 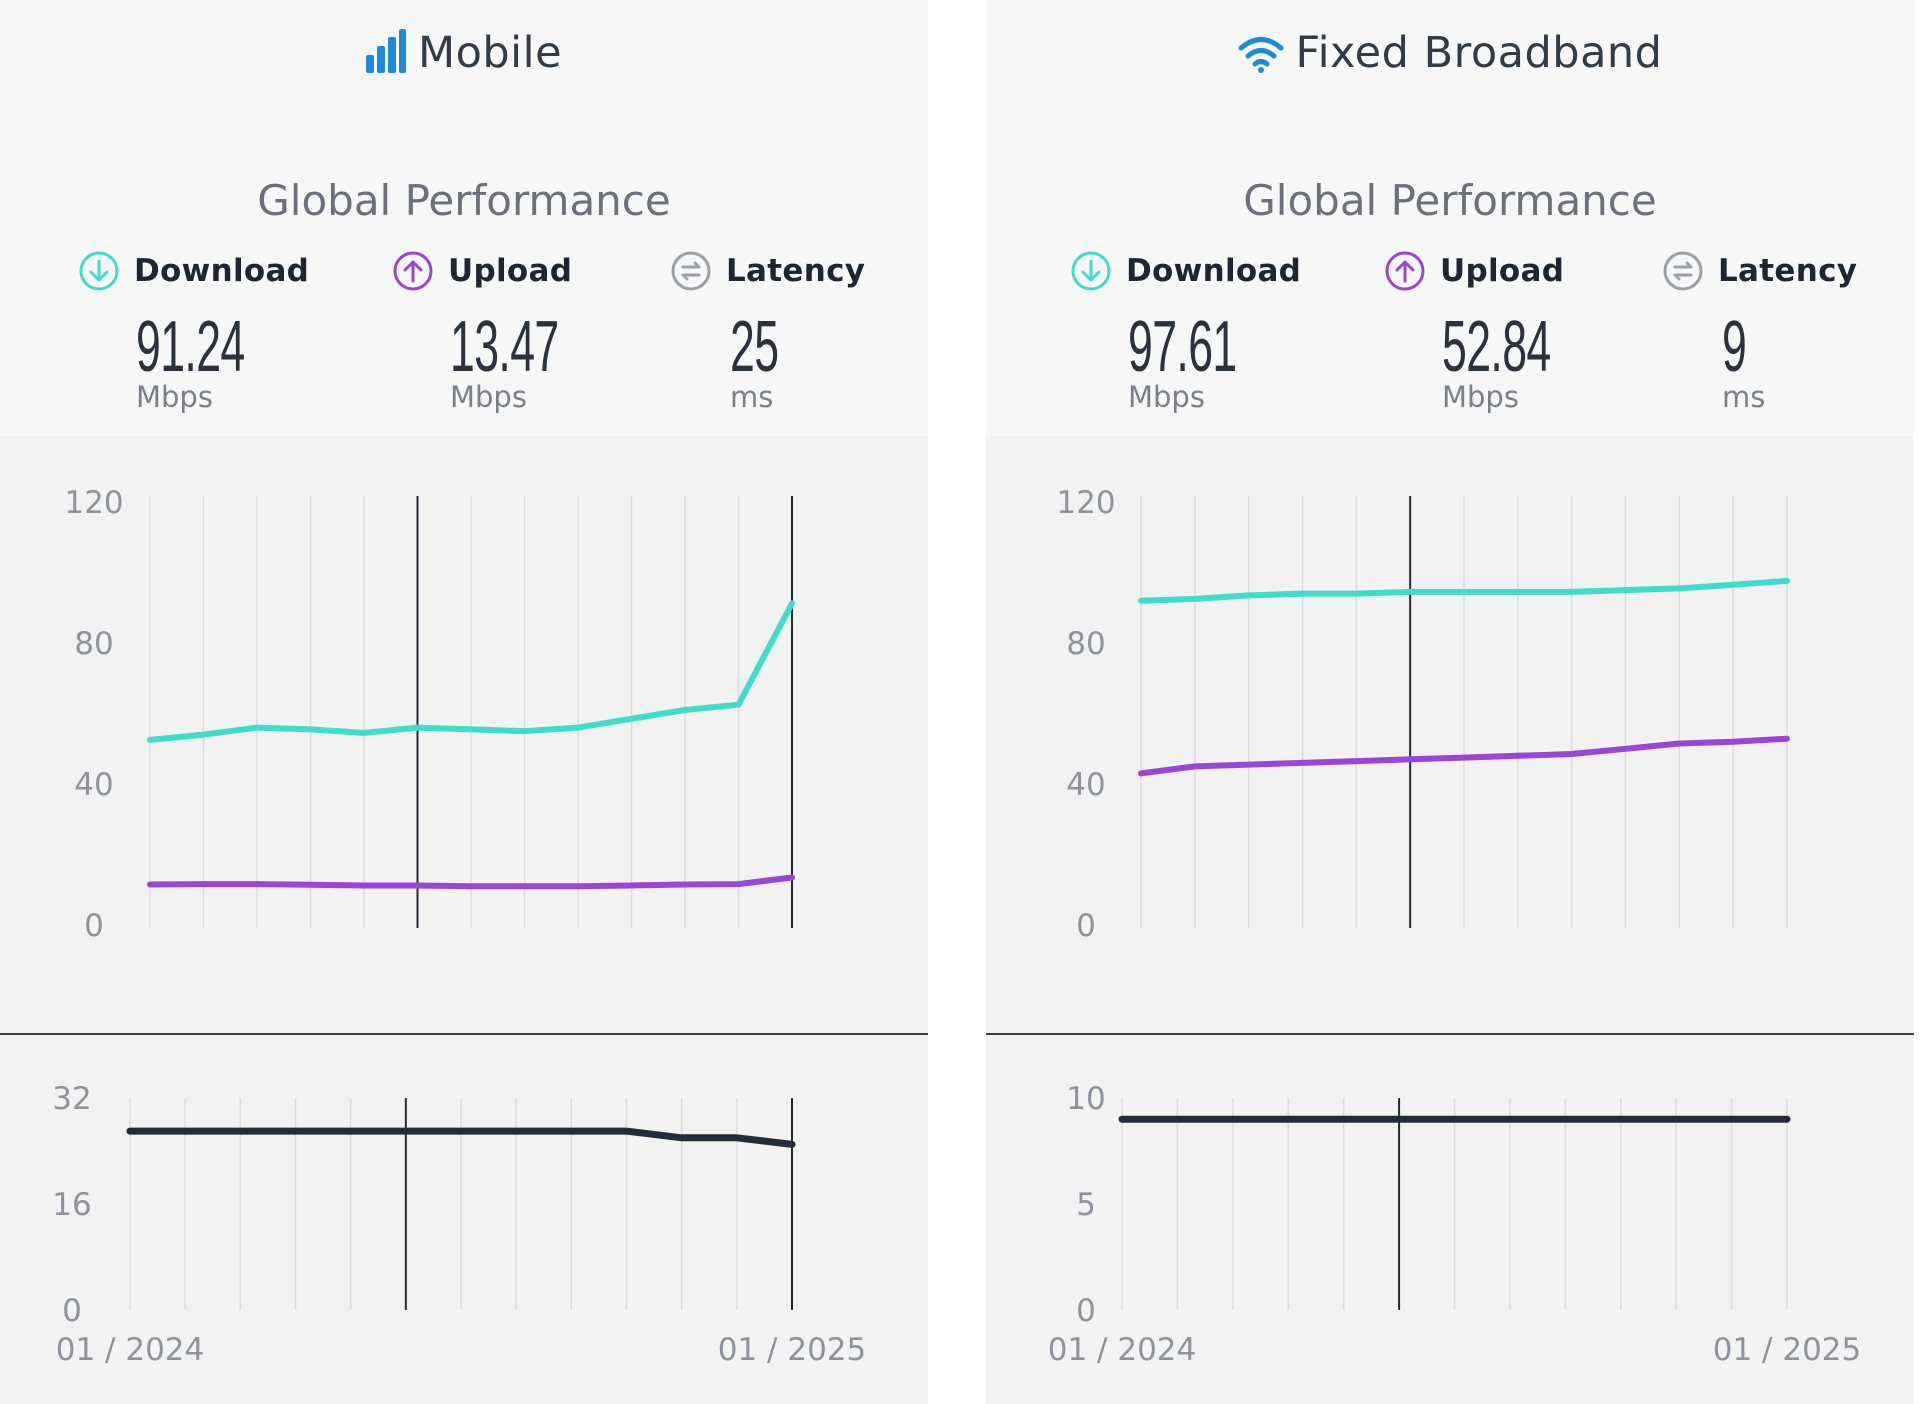 What do you see at coordinates (71, 1099) in the screenshot?
I see `mobile-latency-ytick-label: 32` at bounding box center [71, 1099].